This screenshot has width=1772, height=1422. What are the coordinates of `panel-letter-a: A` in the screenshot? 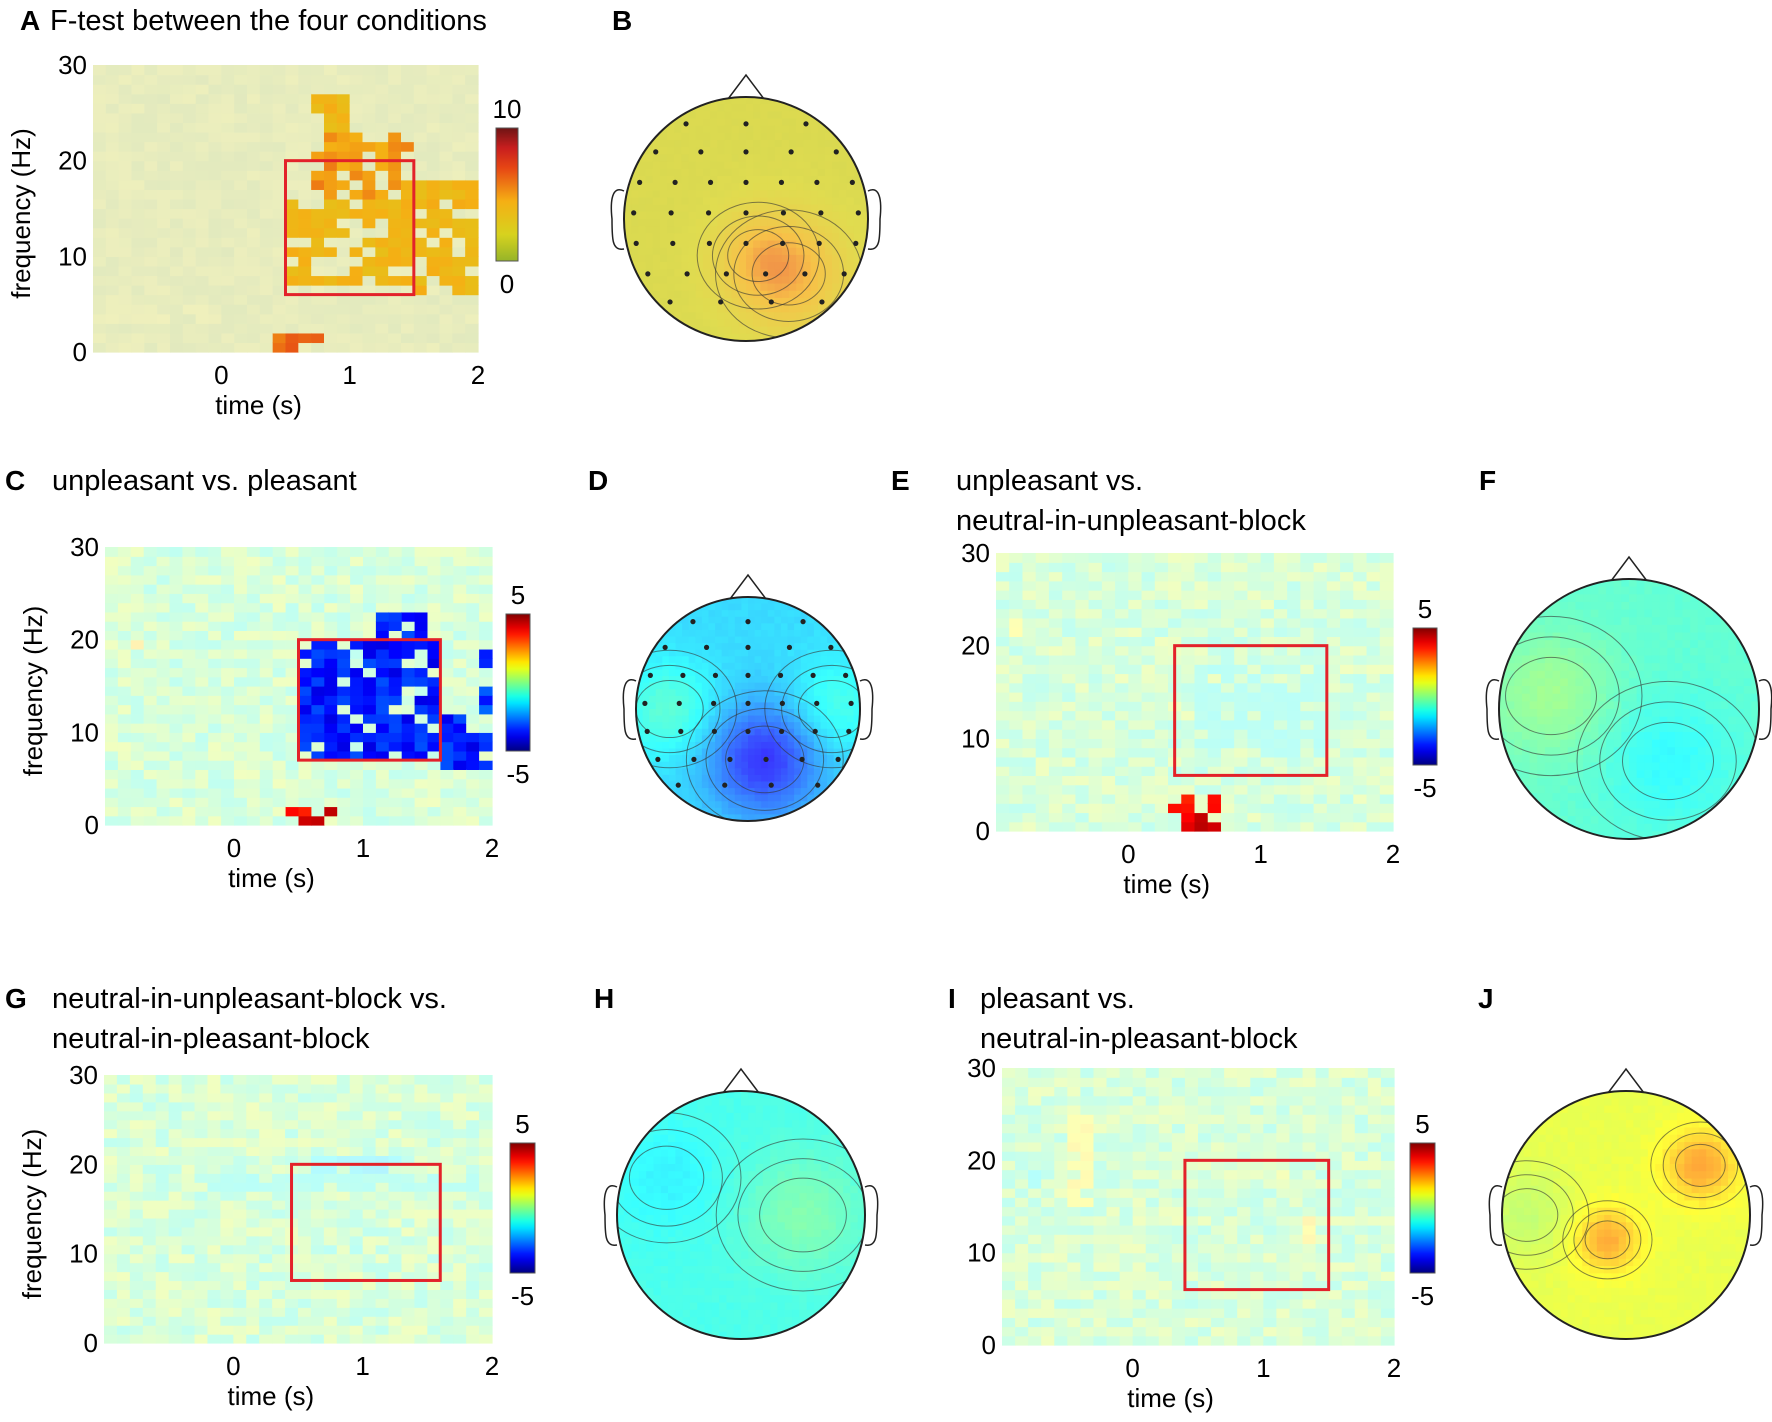 It's located at (30, 20).